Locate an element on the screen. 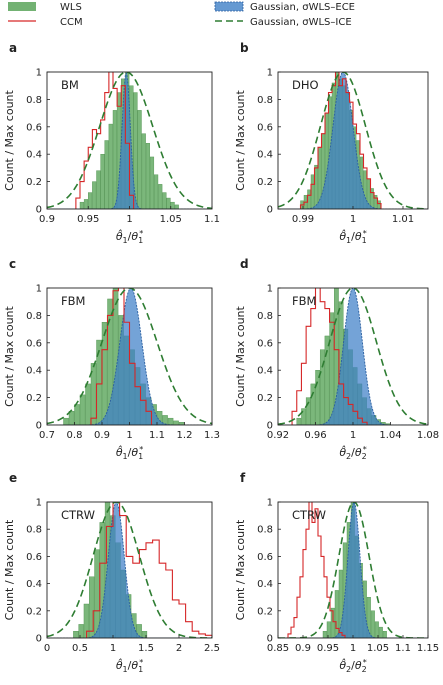 Image resolution: width=443 pixels, height=685 pixels. x-tick-label: 1.15 is located at coordinates (428, 648).